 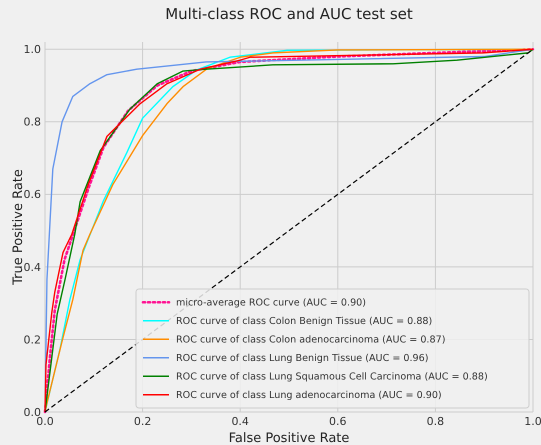 What do you see at coordinates (32, 49) in the screenshot?
I see `y-tick-label: 1.0` at bounding box center [32, 49].